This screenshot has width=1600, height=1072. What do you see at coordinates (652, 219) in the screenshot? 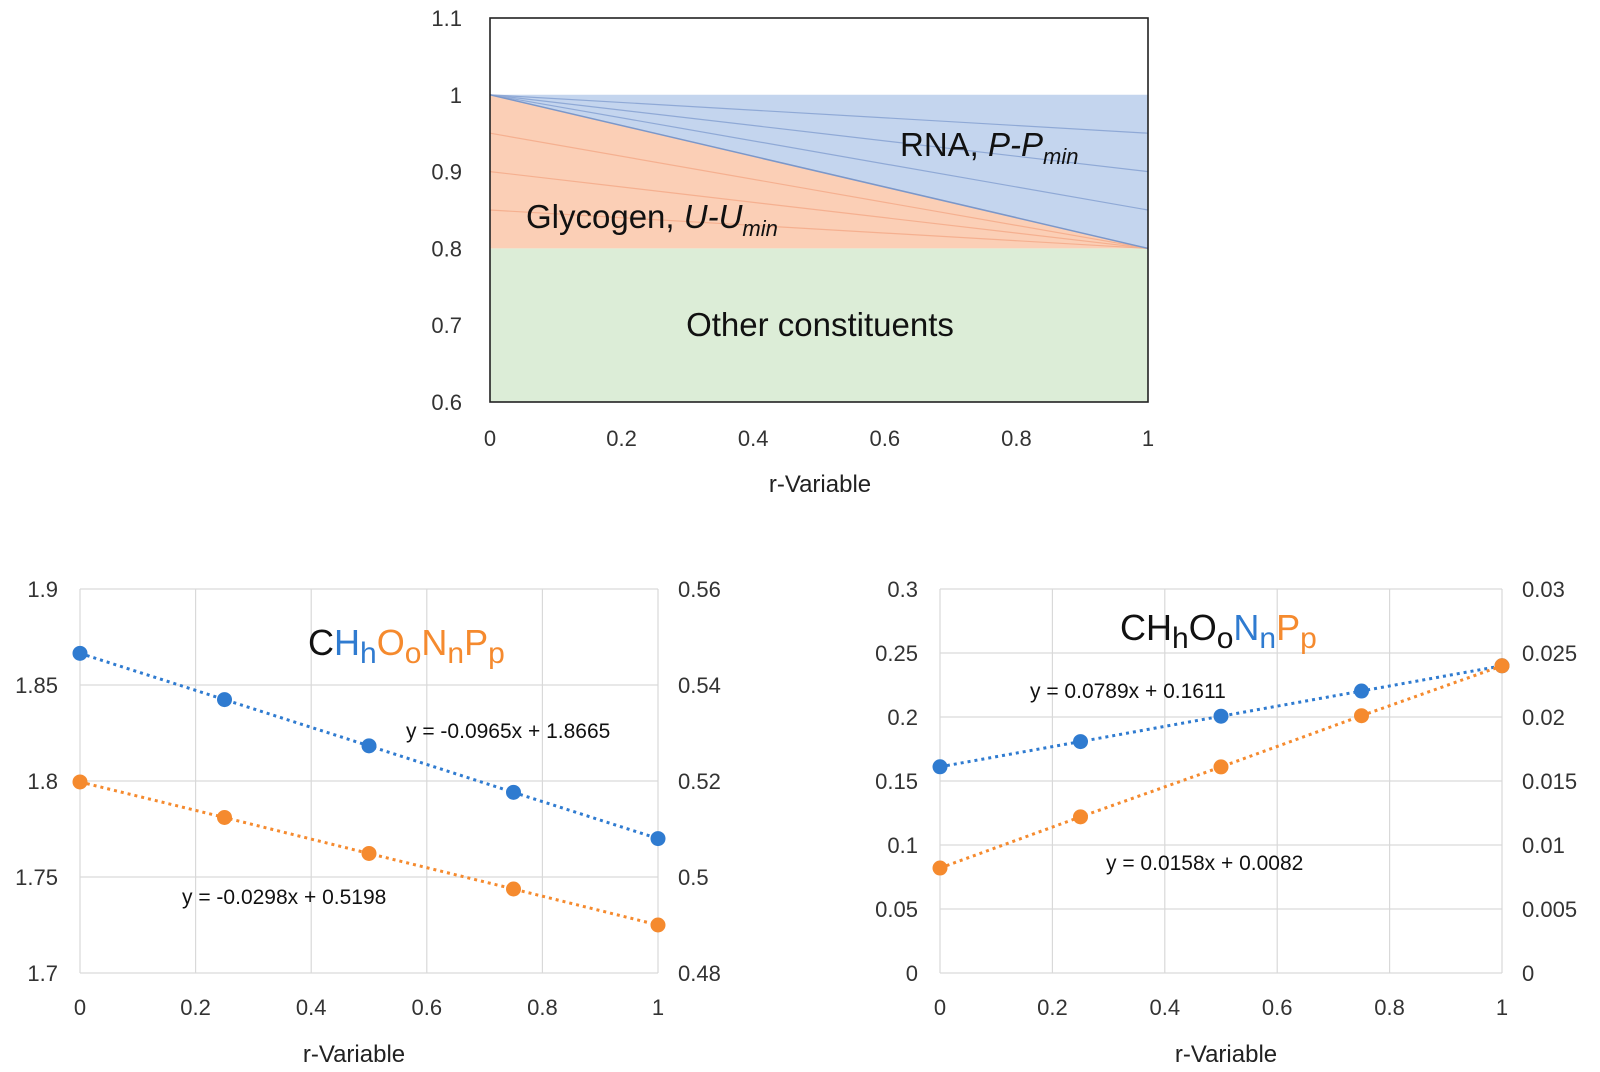
I see `glycogen-region-label: Glycogen, U-Umin` at bounding box center [652, 219].